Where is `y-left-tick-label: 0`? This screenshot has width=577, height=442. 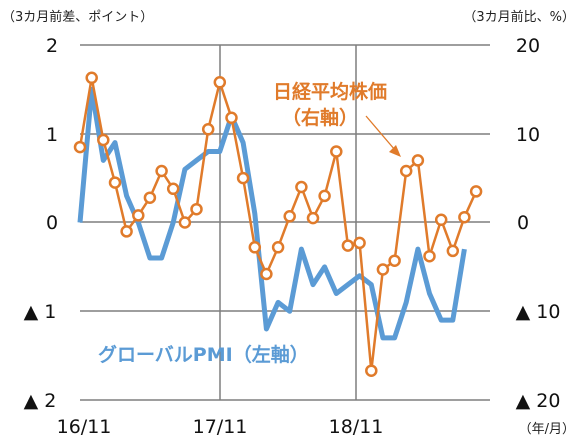
y-left-tick-label: 0 is located at coordinates (52, 223).